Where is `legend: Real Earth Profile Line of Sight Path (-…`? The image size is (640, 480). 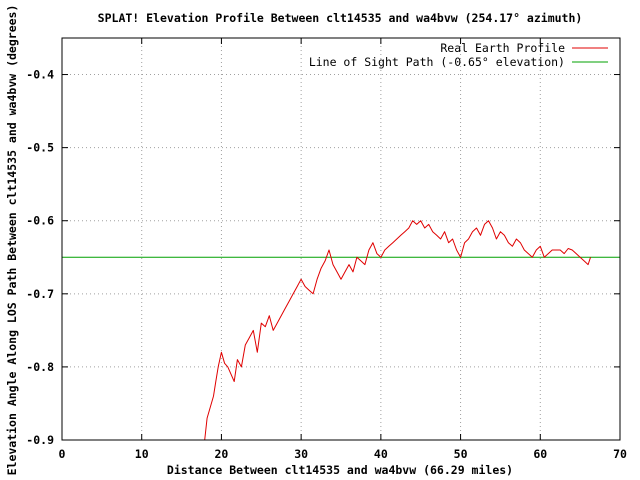 legend: Real Earth Profile Line of Sight Path (-… is located at coordinates (458, 55).